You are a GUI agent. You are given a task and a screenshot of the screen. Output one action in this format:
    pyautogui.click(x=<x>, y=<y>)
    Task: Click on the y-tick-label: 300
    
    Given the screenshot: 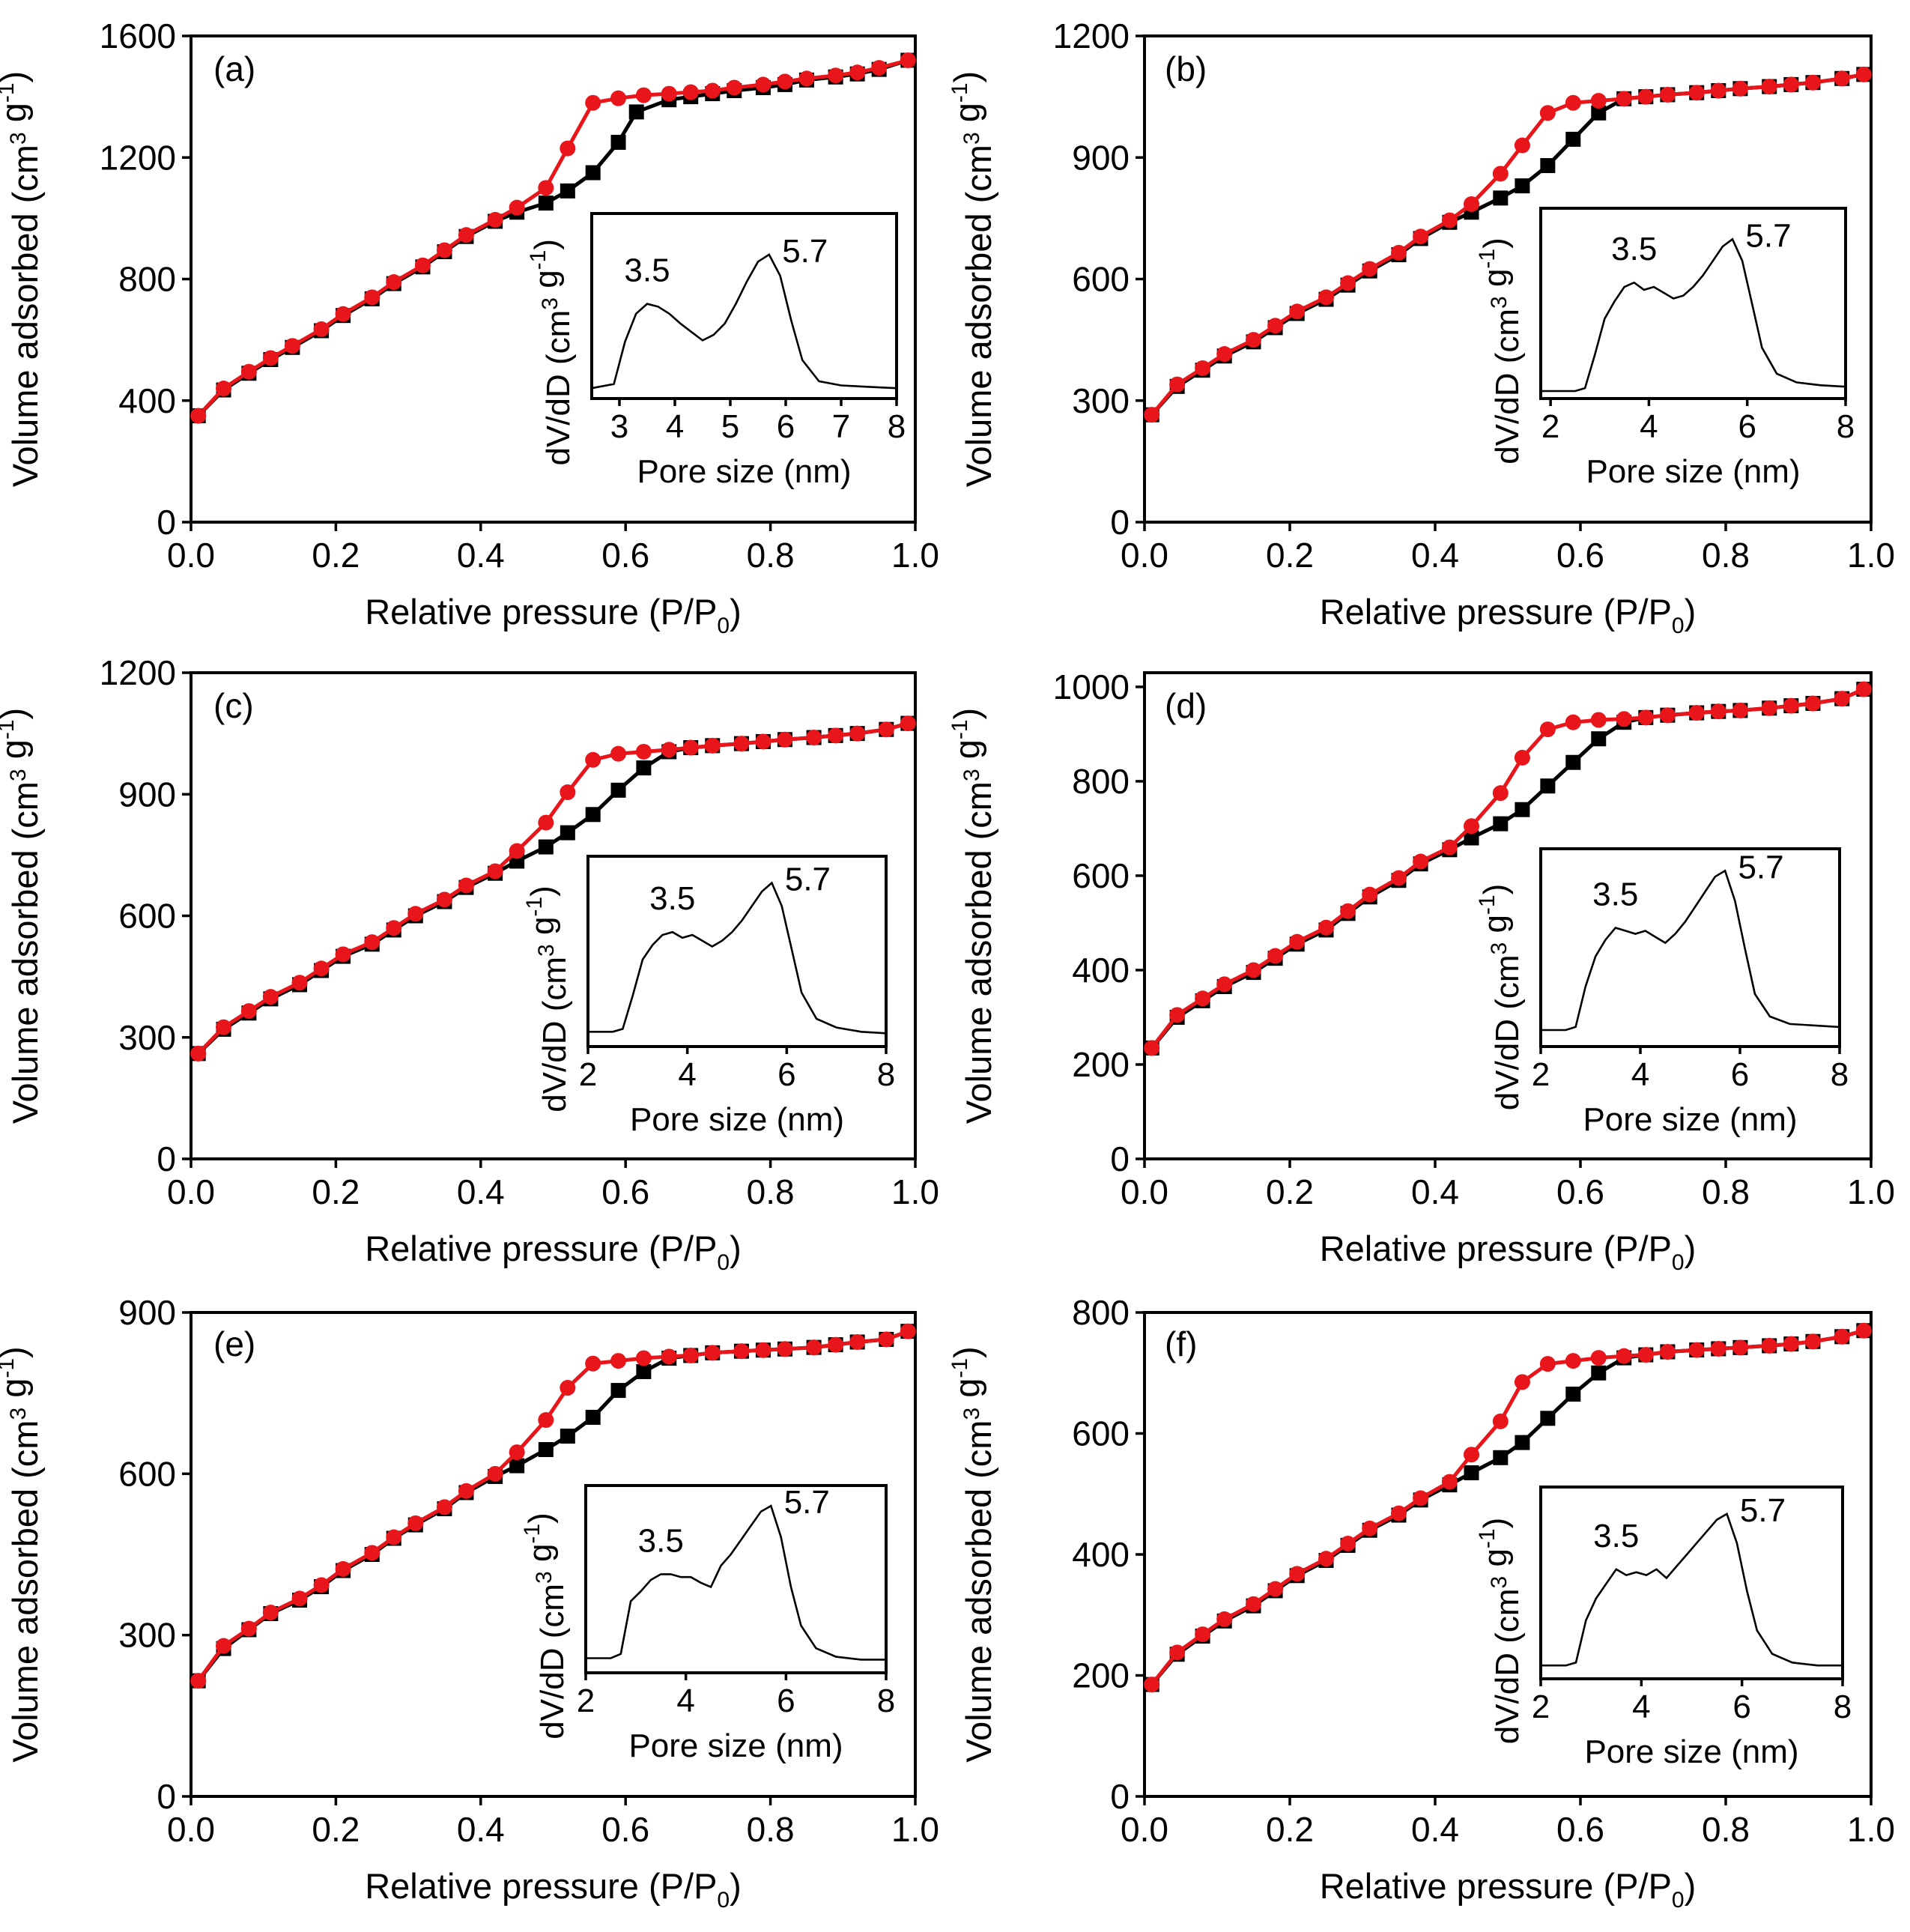 What is the action you would take?
    pyautogui.click(x=1101, y=400)
    